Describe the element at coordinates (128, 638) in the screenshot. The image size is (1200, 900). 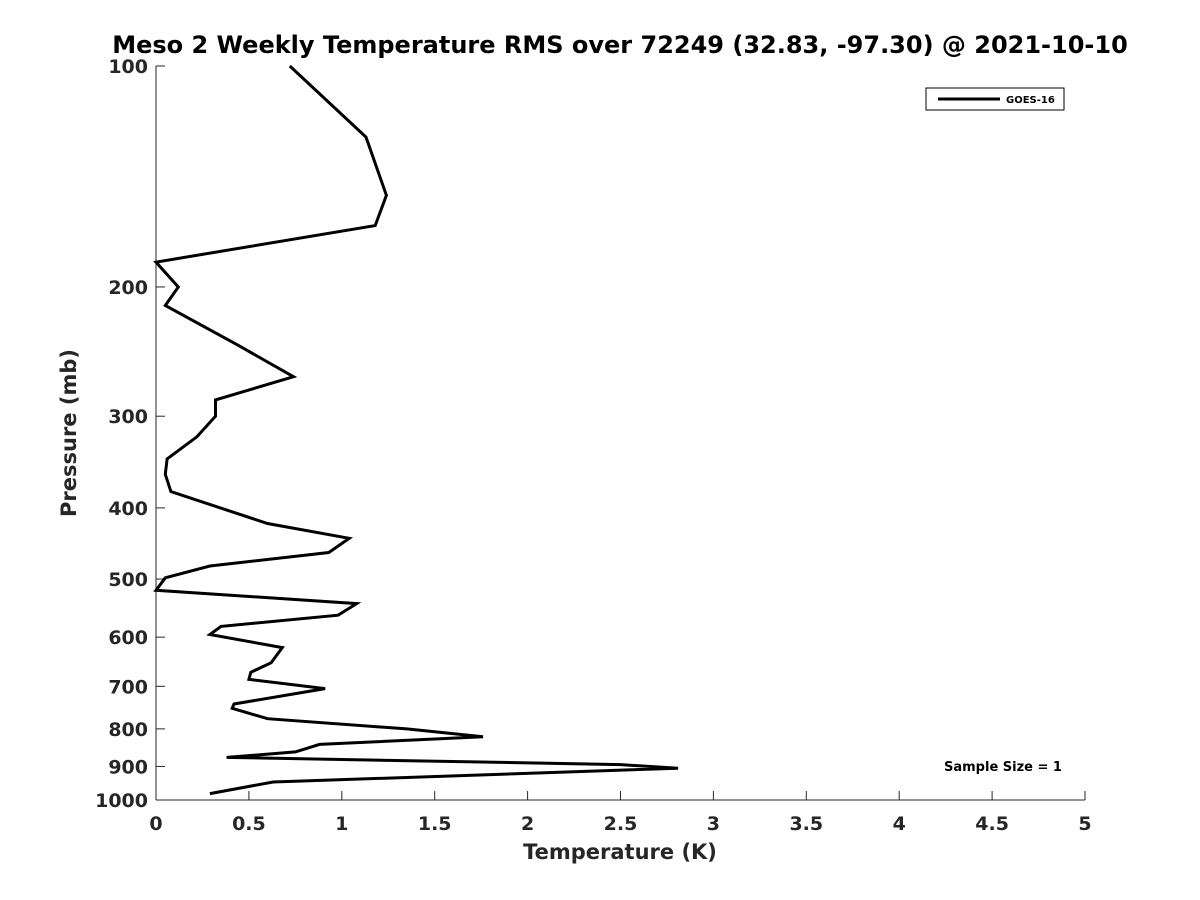
I see `y-tick-label: 600` at that location.